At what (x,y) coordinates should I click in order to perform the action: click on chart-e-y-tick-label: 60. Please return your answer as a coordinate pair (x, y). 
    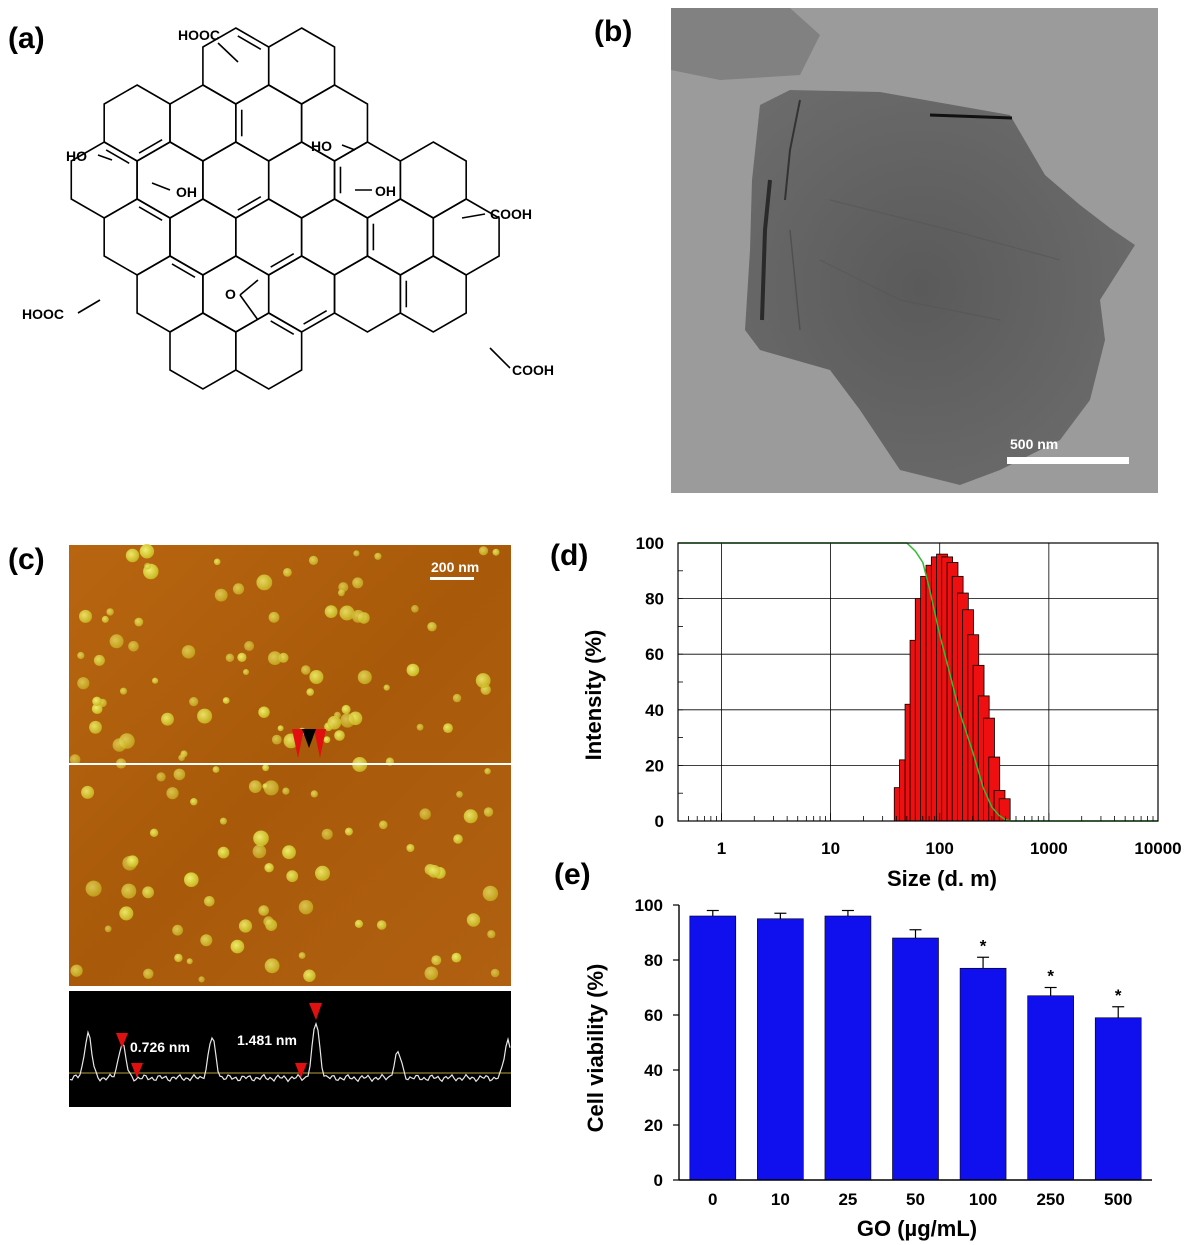
    Looking at the image, I should click on (653, 1015).